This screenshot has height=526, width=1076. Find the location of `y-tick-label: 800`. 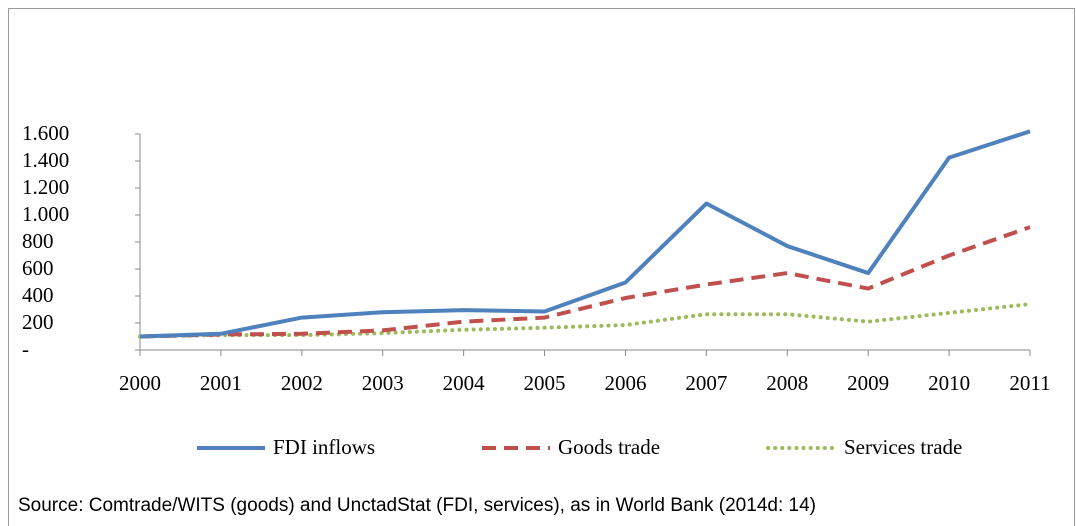

y-tick-label: 800 is located at coordinates (38, 241).